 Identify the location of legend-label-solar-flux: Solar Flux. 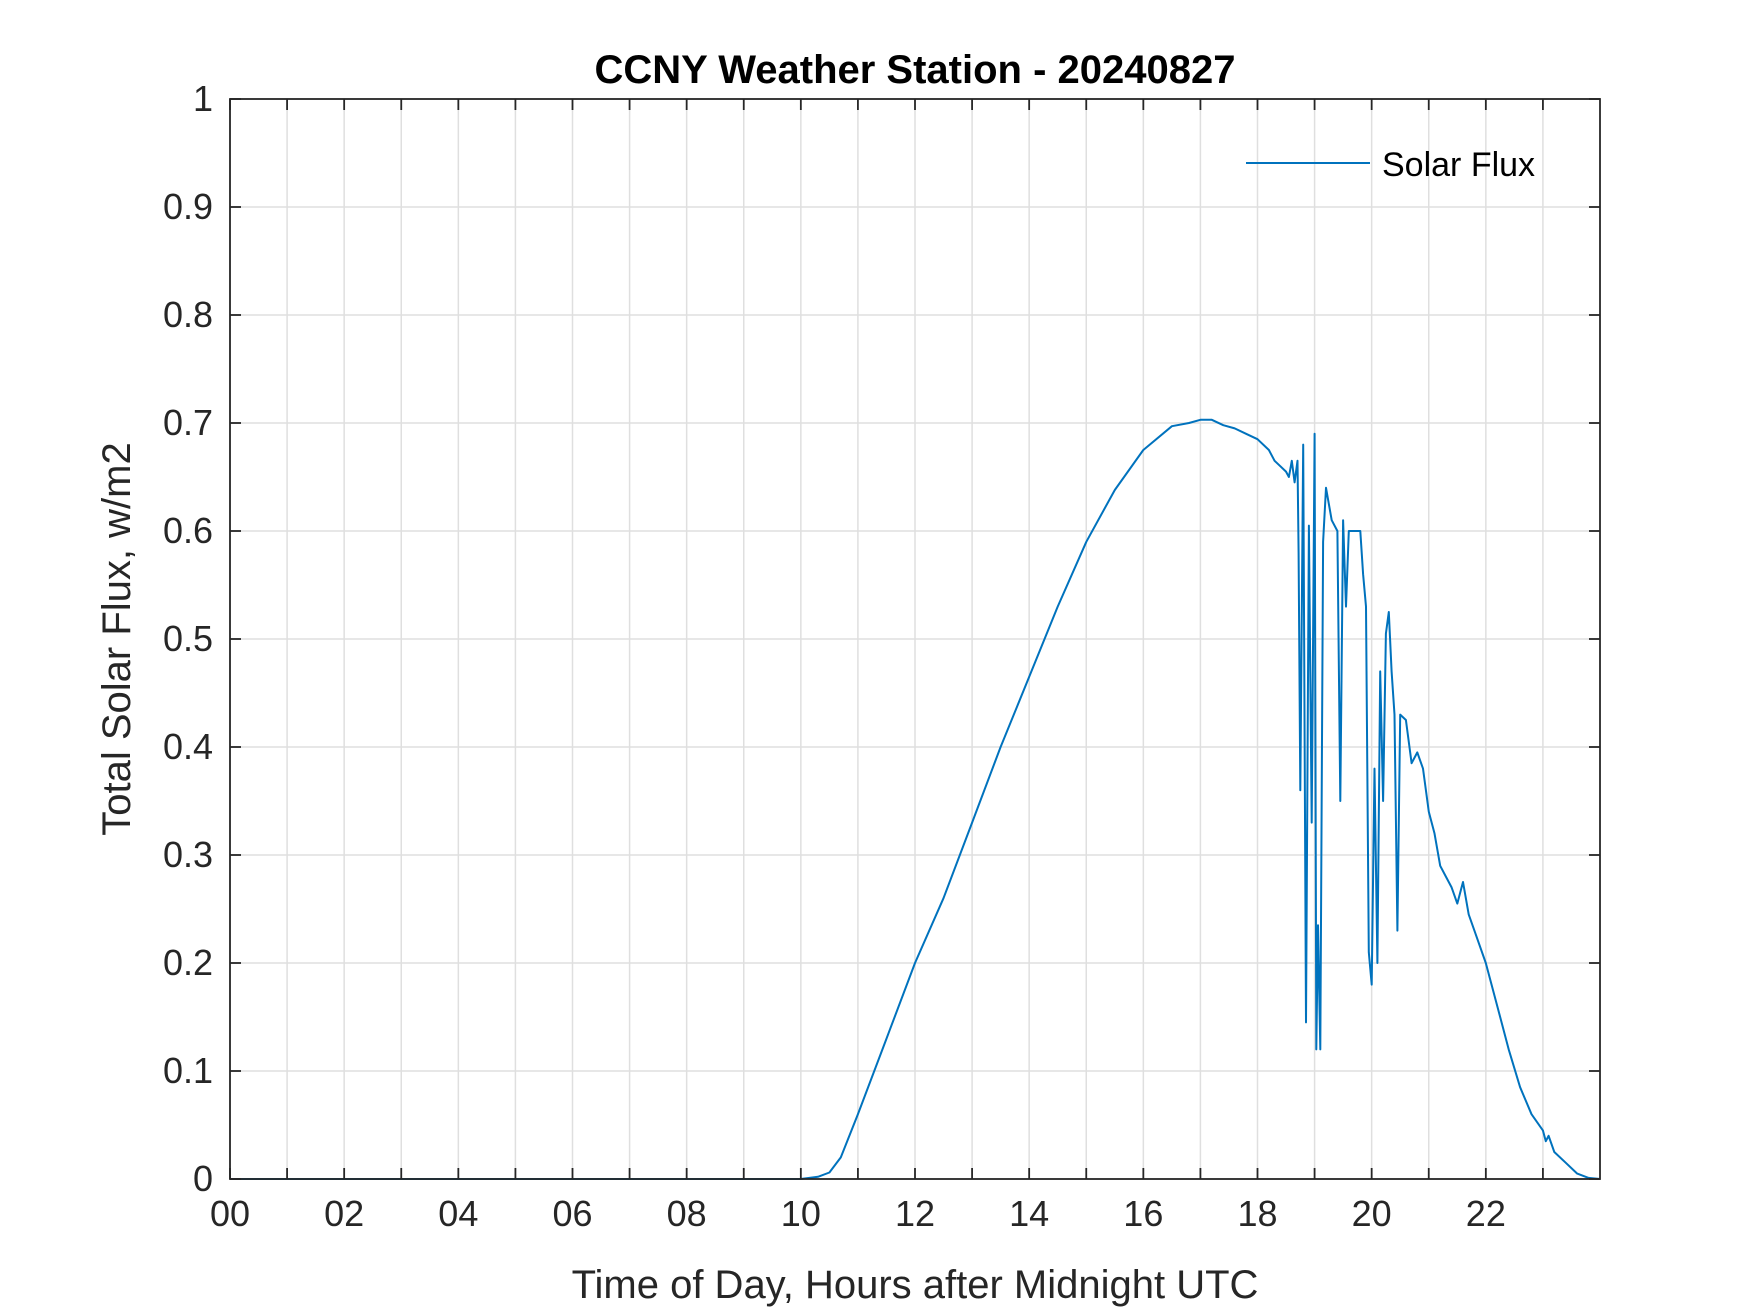
(1458, 165).